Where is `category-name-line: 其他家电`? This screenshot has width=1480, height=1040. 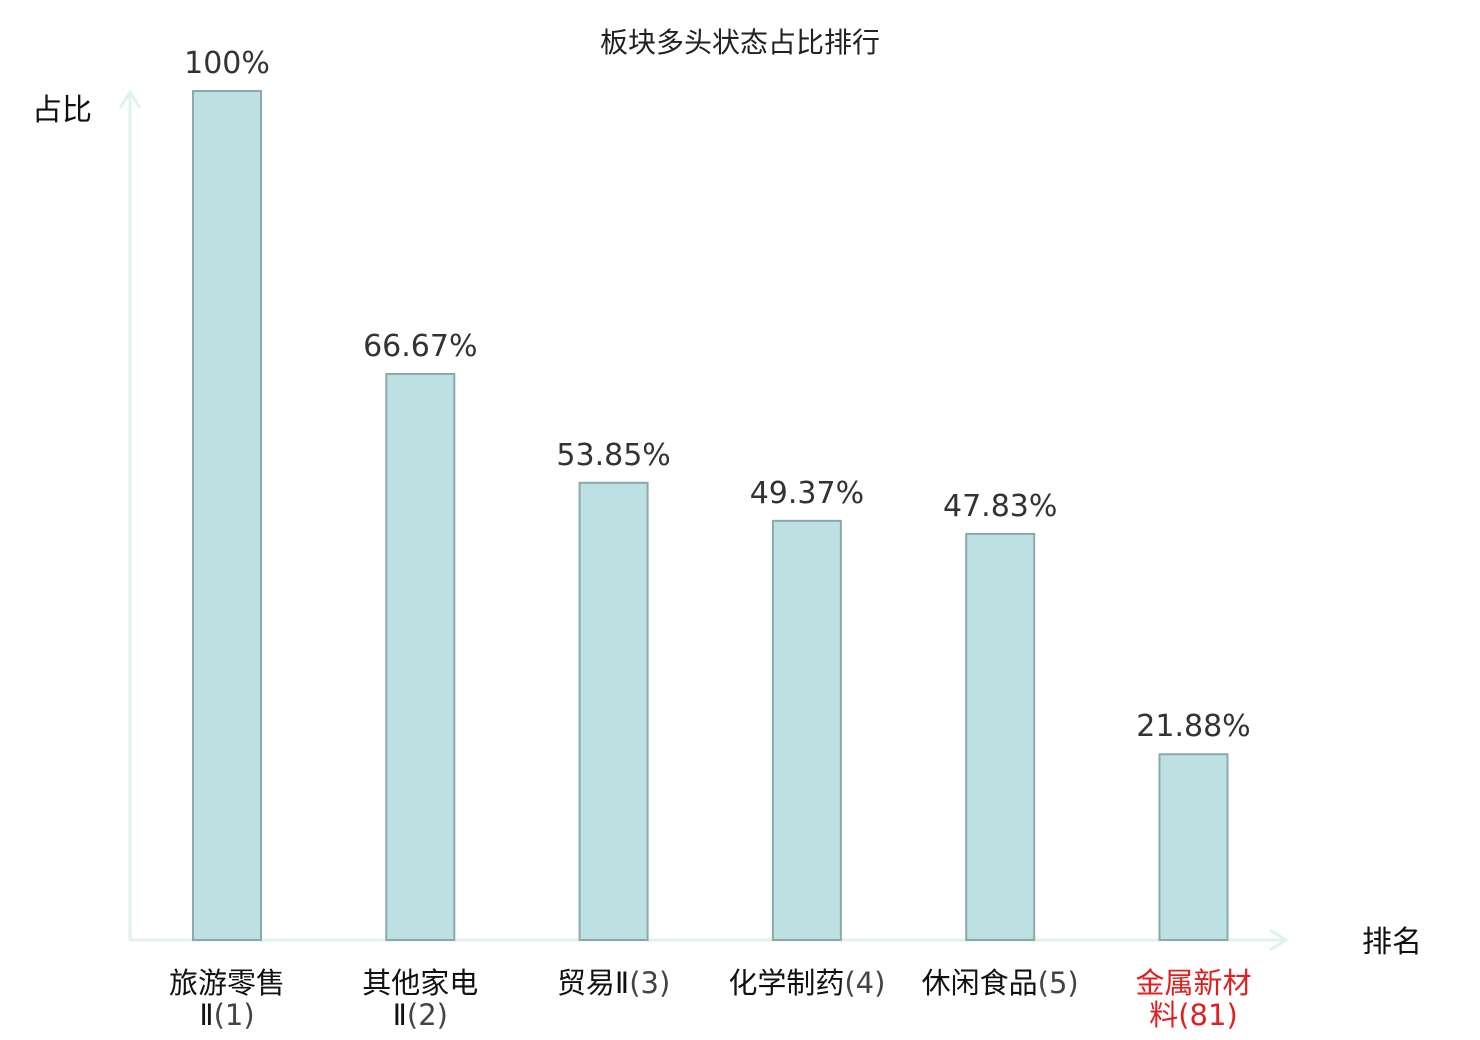 category-name-line: 其他家电 is located at coordinates (420, 983).